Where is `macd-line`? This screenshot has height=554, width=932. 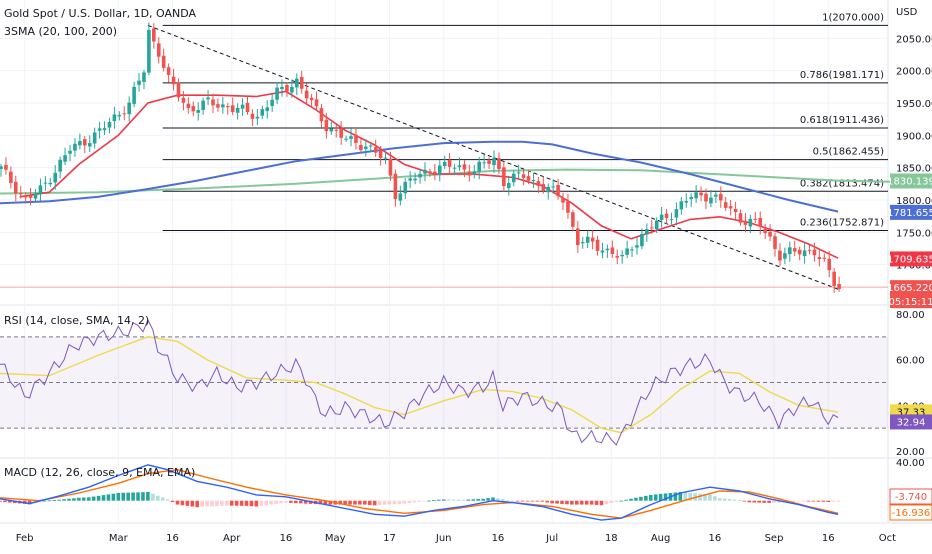
macd-line is located at coordinates (419, 492).